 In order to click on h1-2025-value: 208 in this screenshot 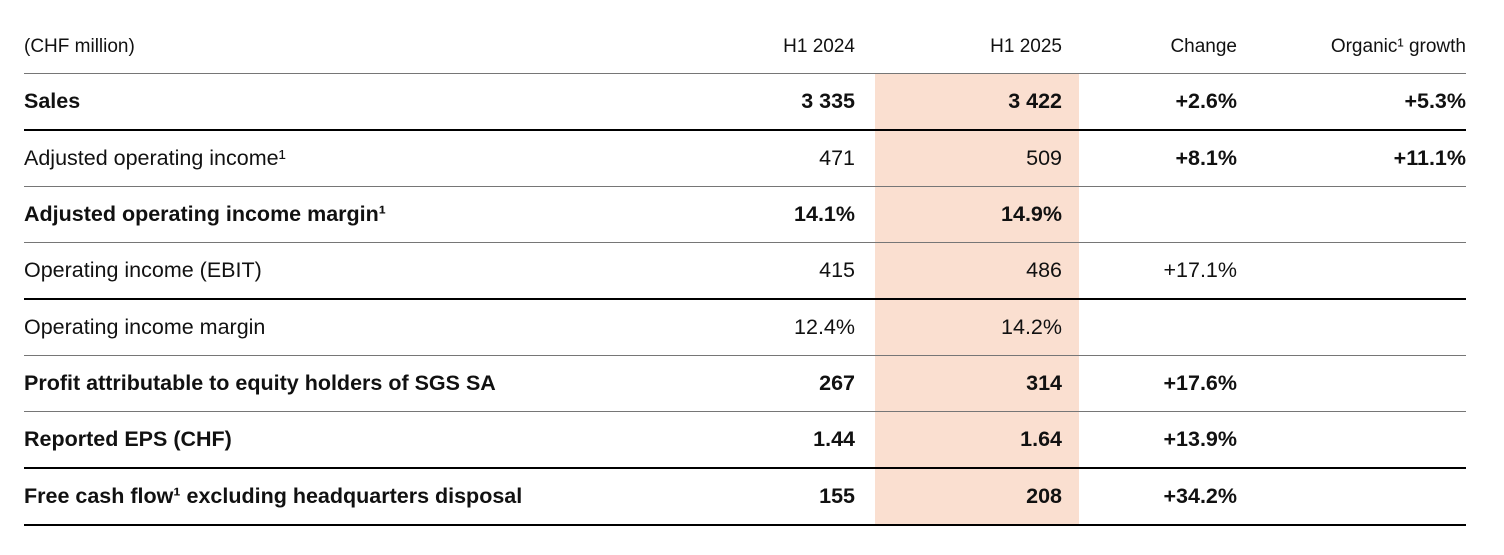, I will do `click(977, 496)`.